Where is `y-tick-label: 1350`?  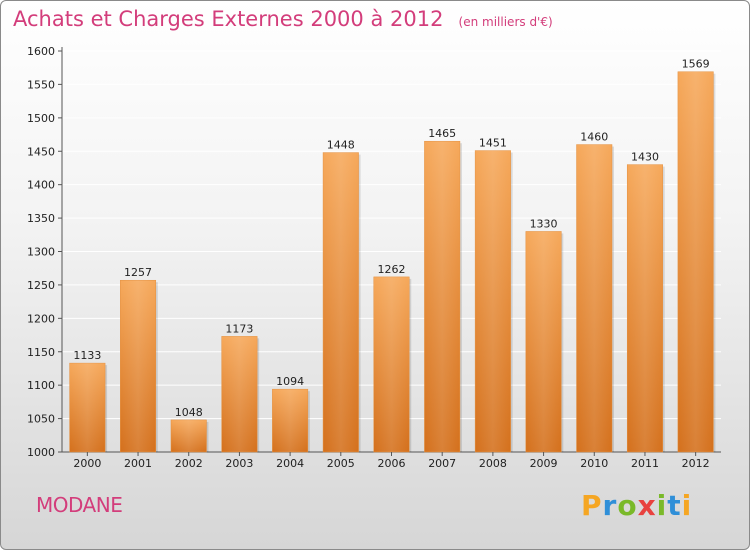
y-tick-label: 1350 is located at coordinates (41, 218).